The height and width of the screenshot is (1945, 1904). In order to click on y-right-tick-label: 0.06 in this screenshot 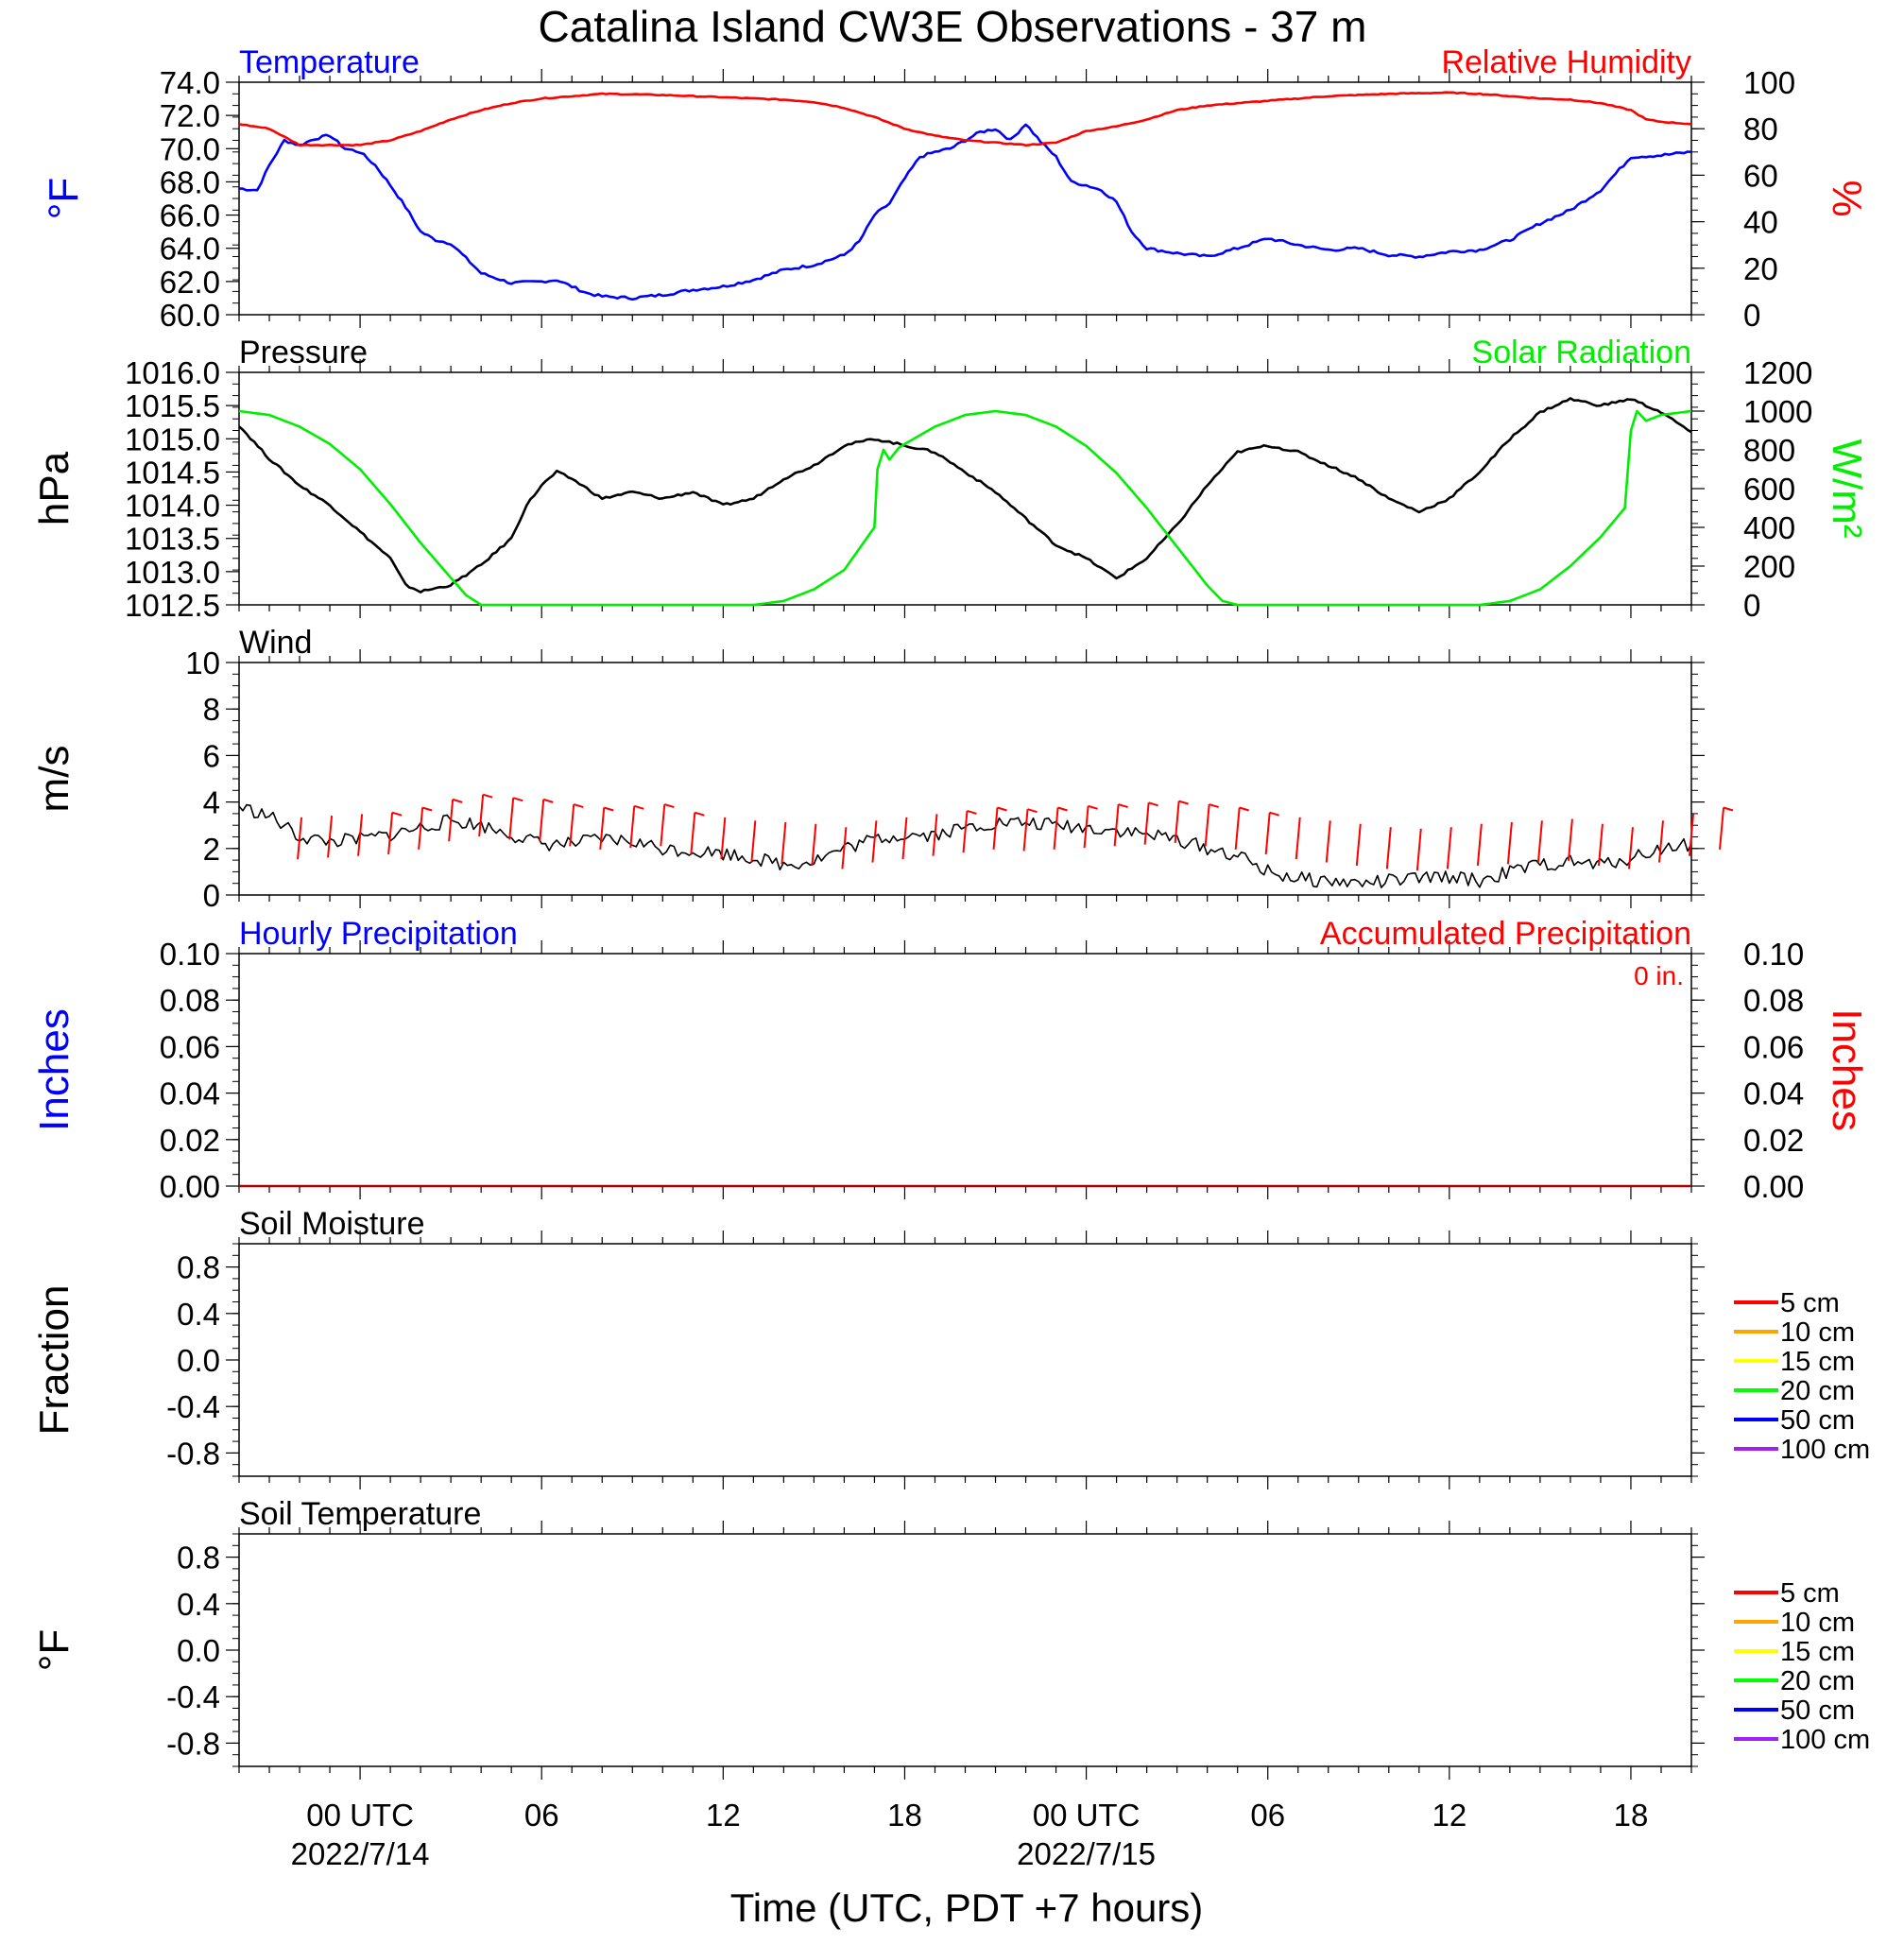, I will do `click(1773, 1046)`.